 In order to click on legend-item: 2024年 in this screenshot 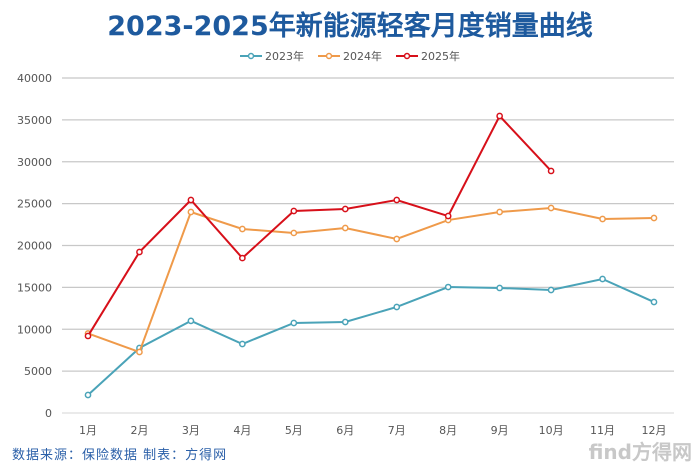, I will do `click(350, 56)`.